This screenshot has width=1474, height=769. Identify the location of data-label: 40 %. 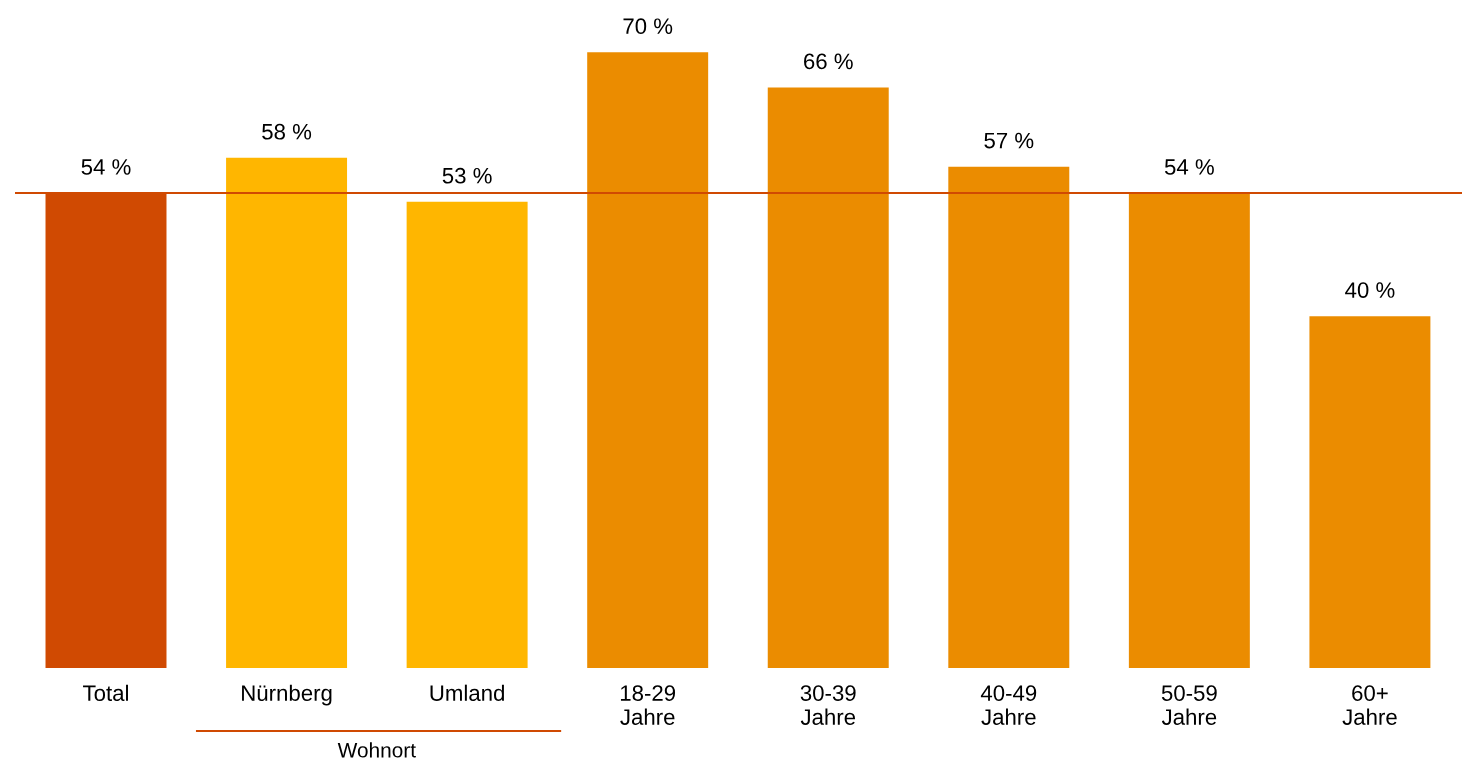
(1370, 290).